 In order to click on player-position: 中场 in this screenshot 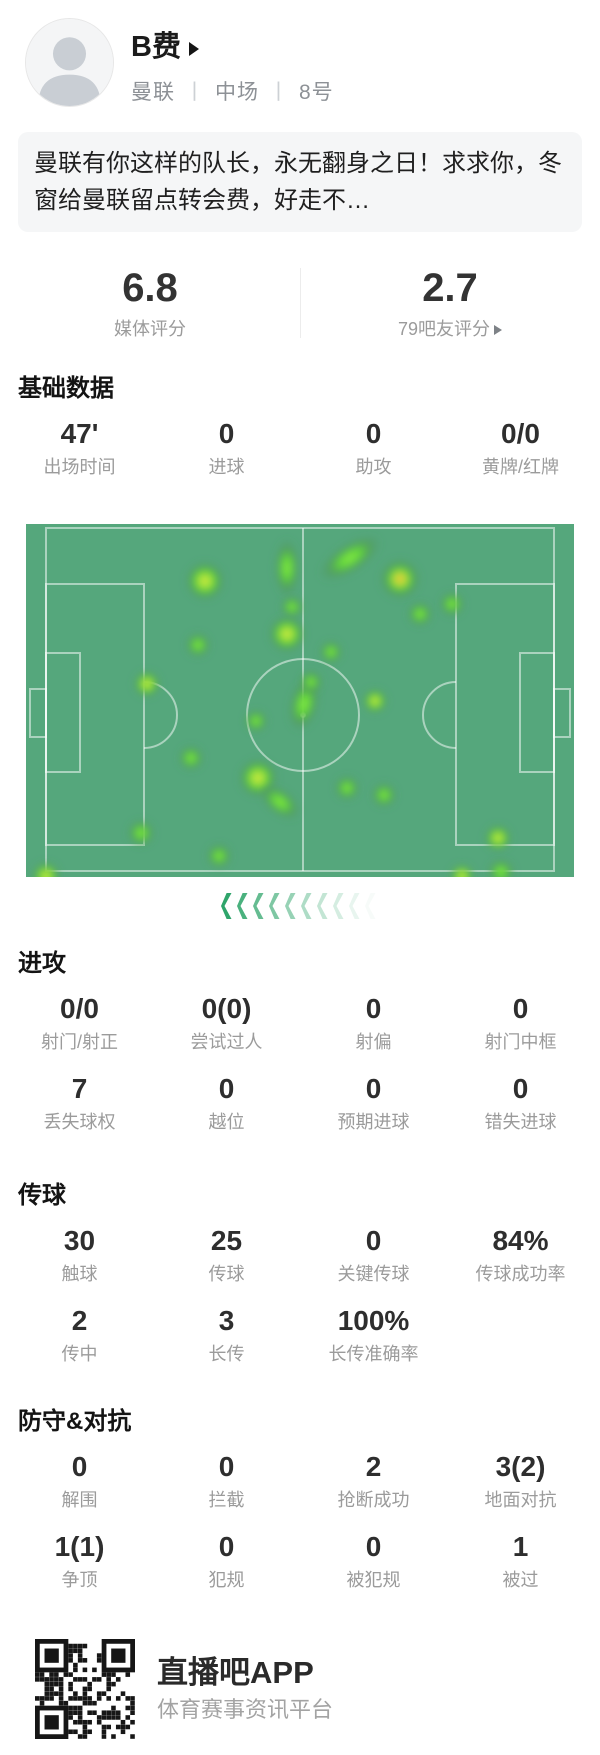, I will do `click(237, 92)`.